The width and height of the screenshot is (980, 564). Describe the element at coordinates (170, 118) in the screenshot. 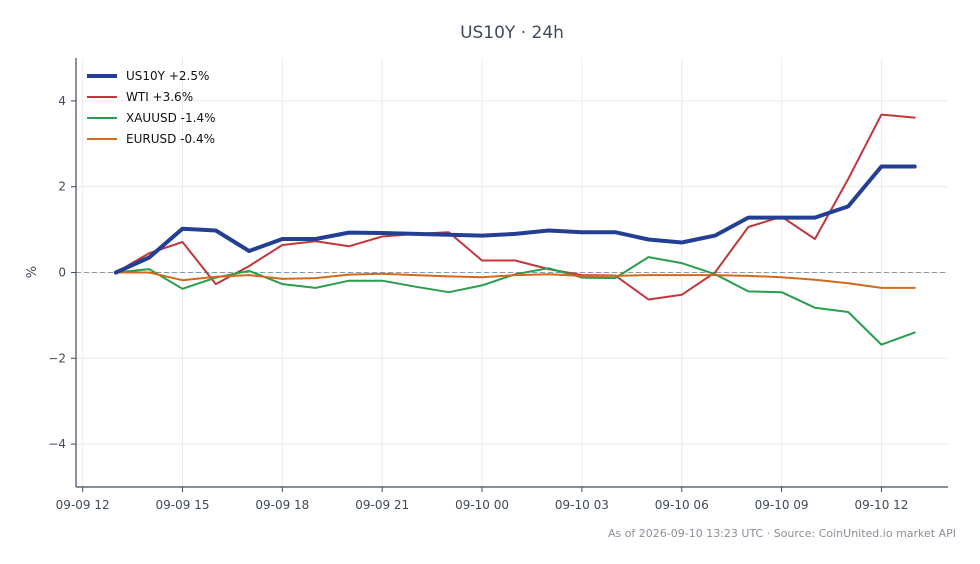

I see `legend-label: XAUUSD -1.4%` at that location.